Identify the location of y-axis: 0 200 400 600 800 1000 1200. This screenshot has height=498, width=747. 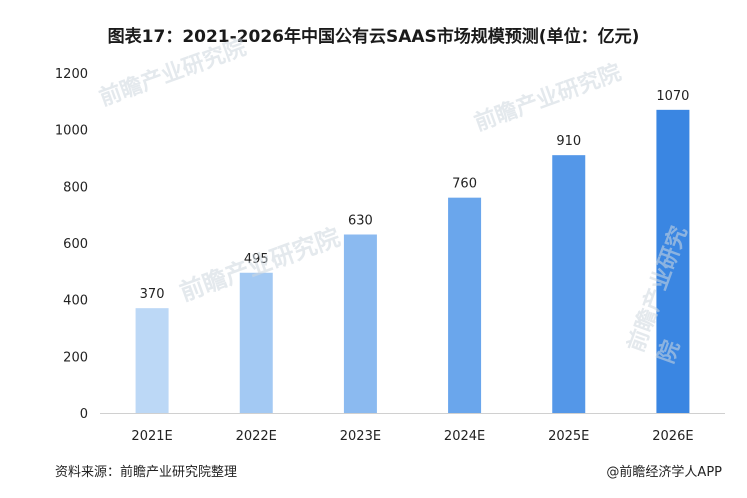
(71, 244).